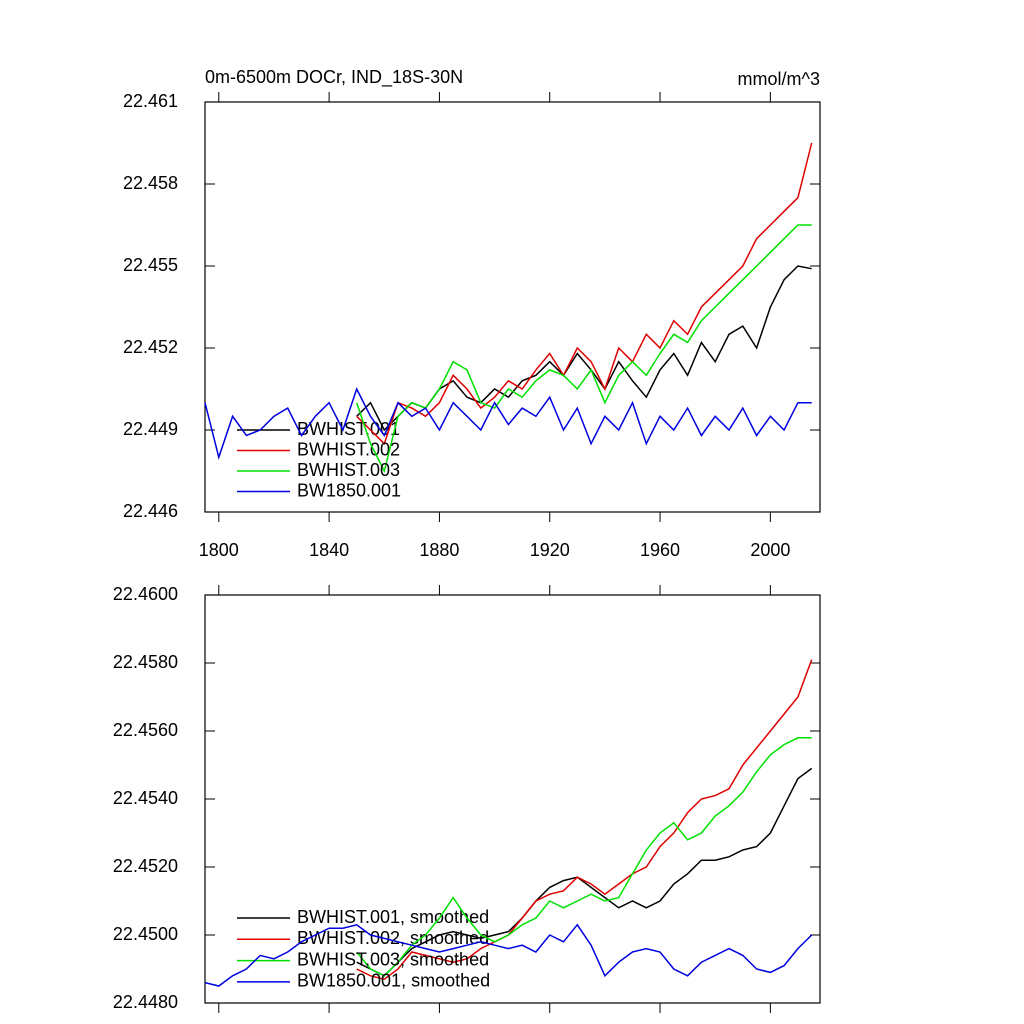 This screenshot has height=1024, width=1024. What do you see at coordinates (439, 550) in the screenshot?
I see `x-tick-label: 1880` at bounding box center [439, 550].